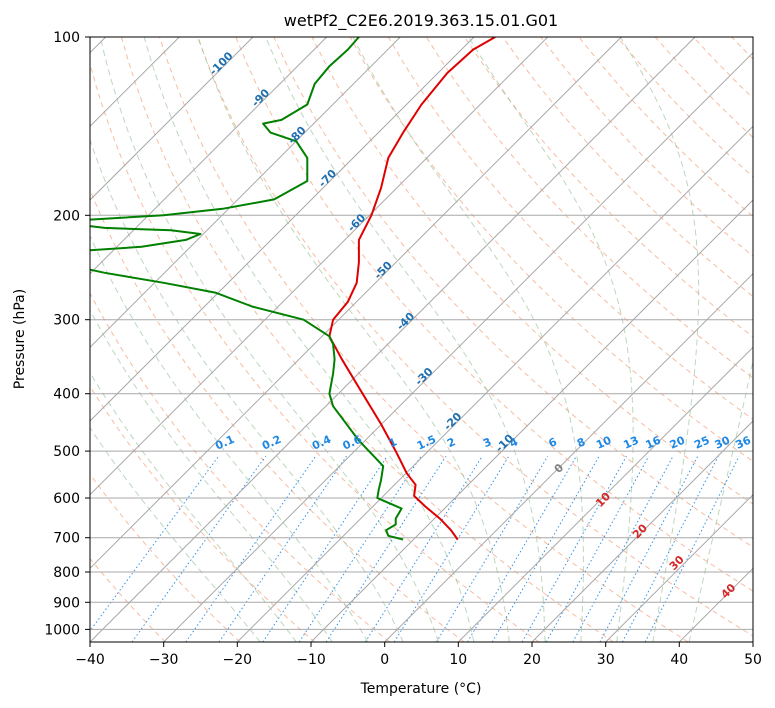 The height and width of the screenshot is (708, 775). I want to click on mixing-ratio-label: 10, so click(604, 443).